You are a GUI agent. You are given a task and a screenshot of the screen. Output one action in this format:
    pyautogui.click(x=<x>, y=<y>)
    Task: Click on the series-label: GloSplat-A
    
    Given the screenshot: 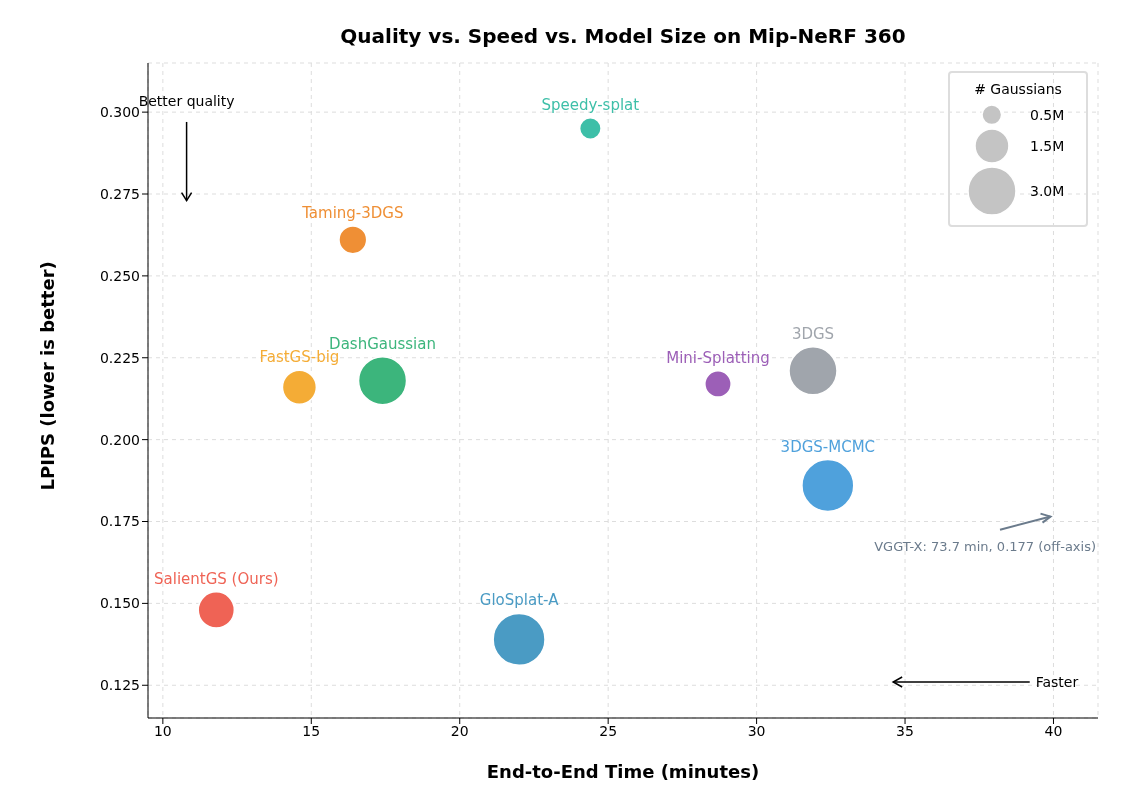 What is the action you would take?
    pyautogui.click(x=519, y=600)
    